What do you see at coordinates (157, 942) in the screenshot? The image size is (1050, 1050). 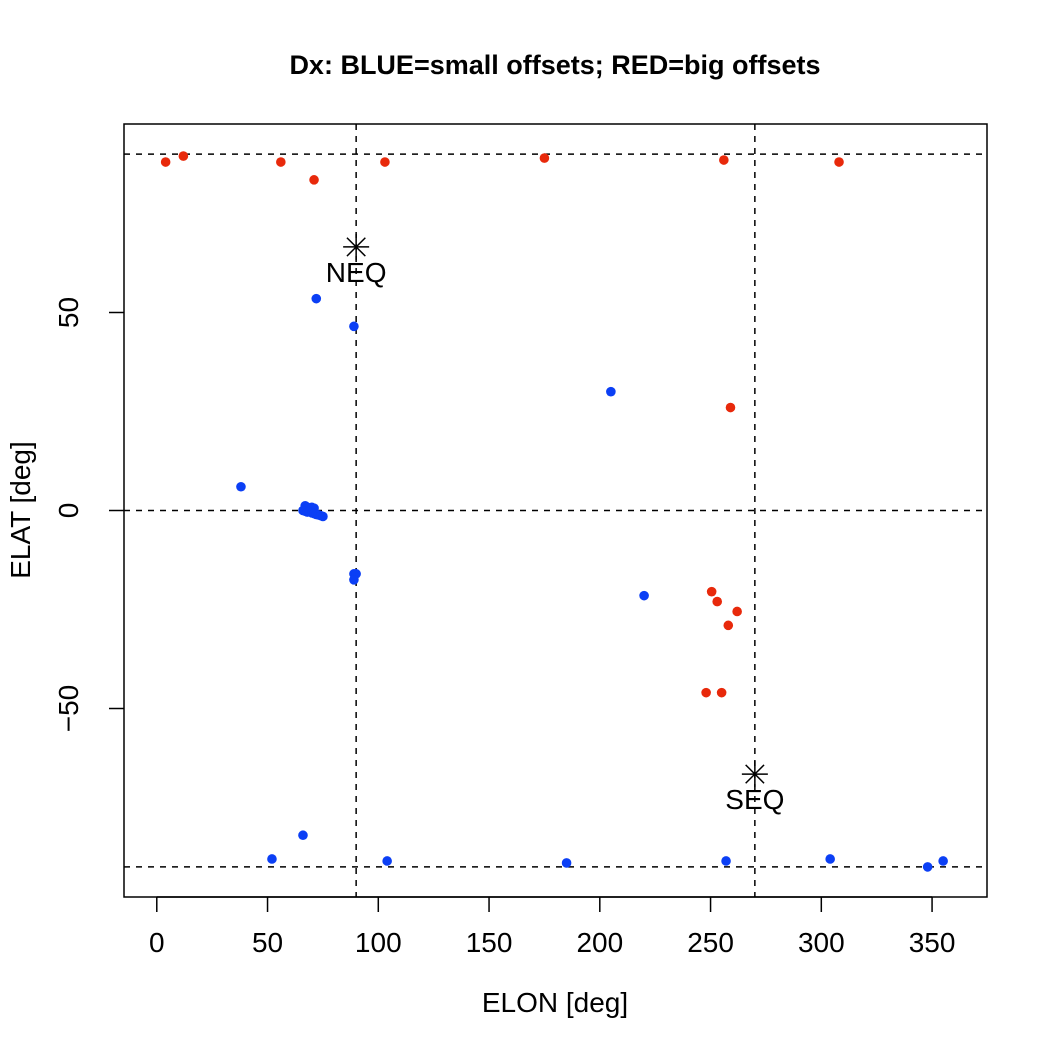 I see `x-tick-label: 0` at bounding box center [157, 942].